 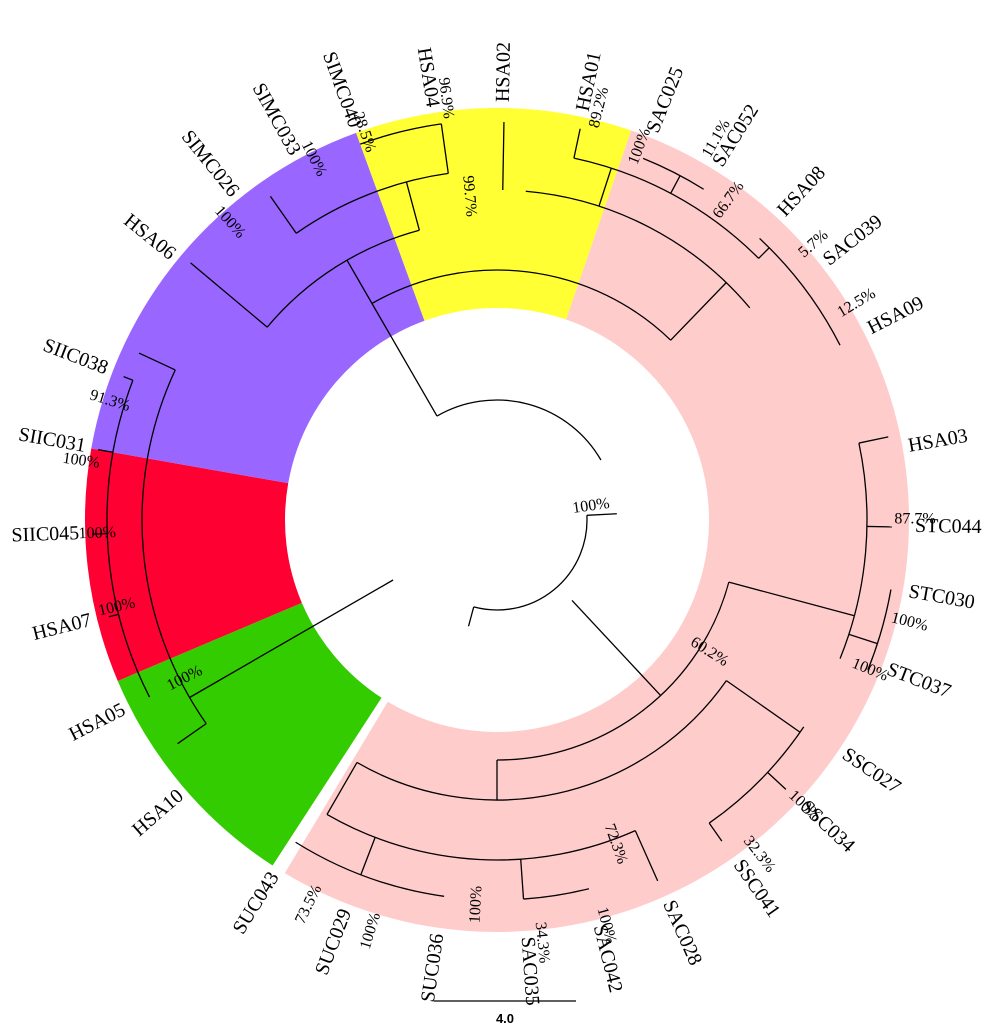 What do you see at coordinates (505, 1018) in the screenshot?
I see `scale-bar-label: 4.0` at bounding box center [505, 1018].